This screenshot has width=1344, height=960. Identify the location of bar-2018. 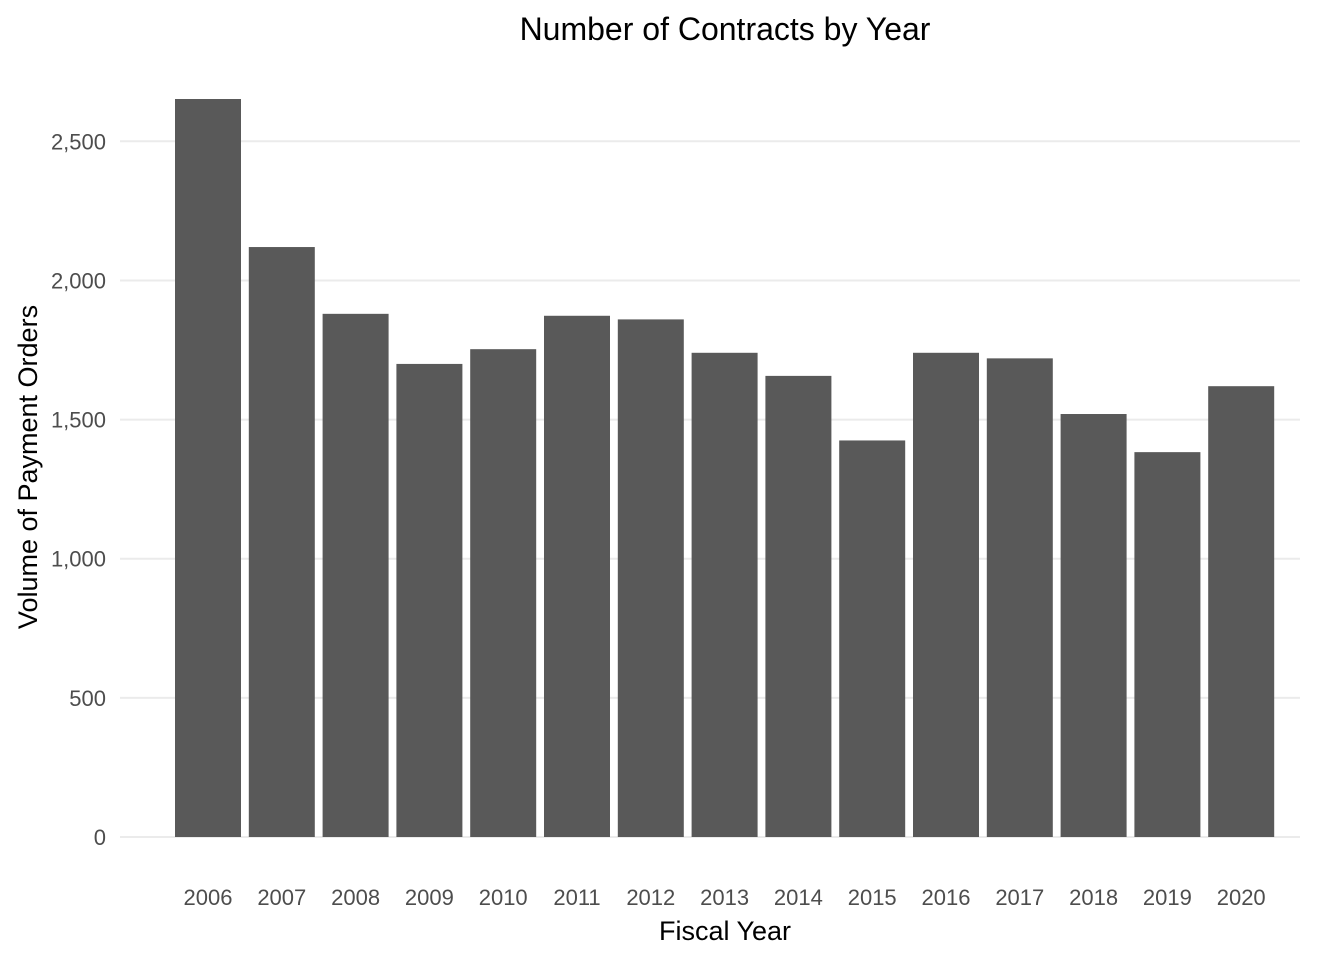
(1093, 625).